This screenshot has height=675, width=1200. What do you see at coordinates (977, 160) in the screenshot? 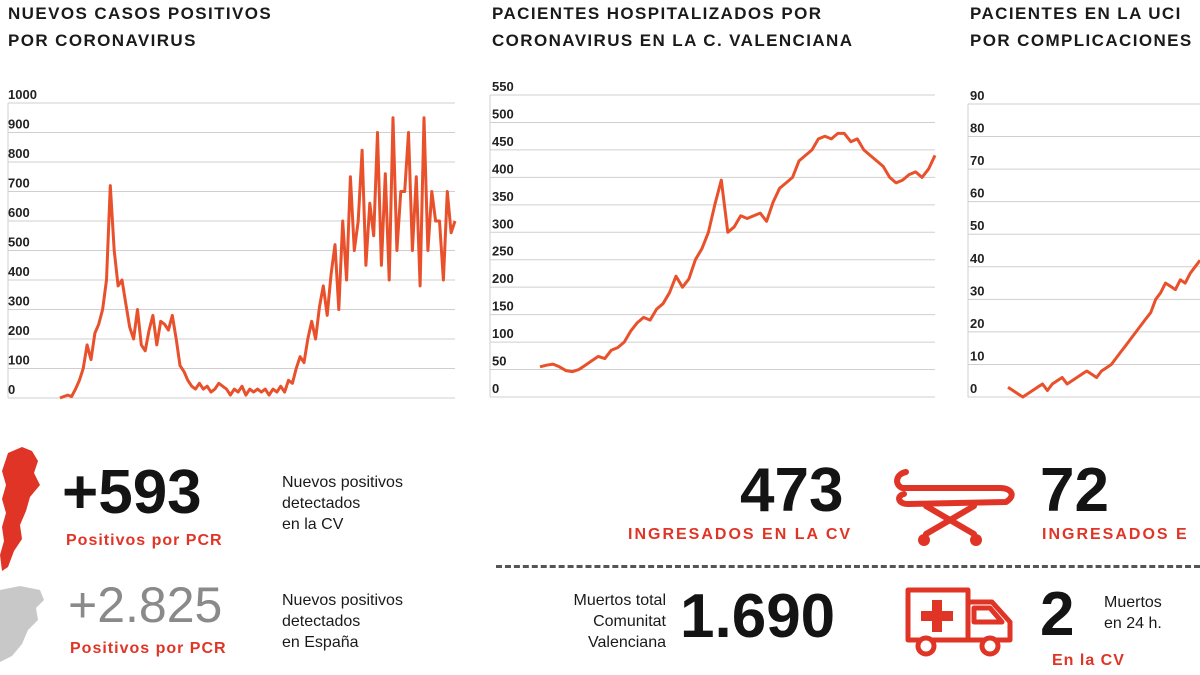
I see `uci-y-tick-label: 70` at bounding box center [977, 160].